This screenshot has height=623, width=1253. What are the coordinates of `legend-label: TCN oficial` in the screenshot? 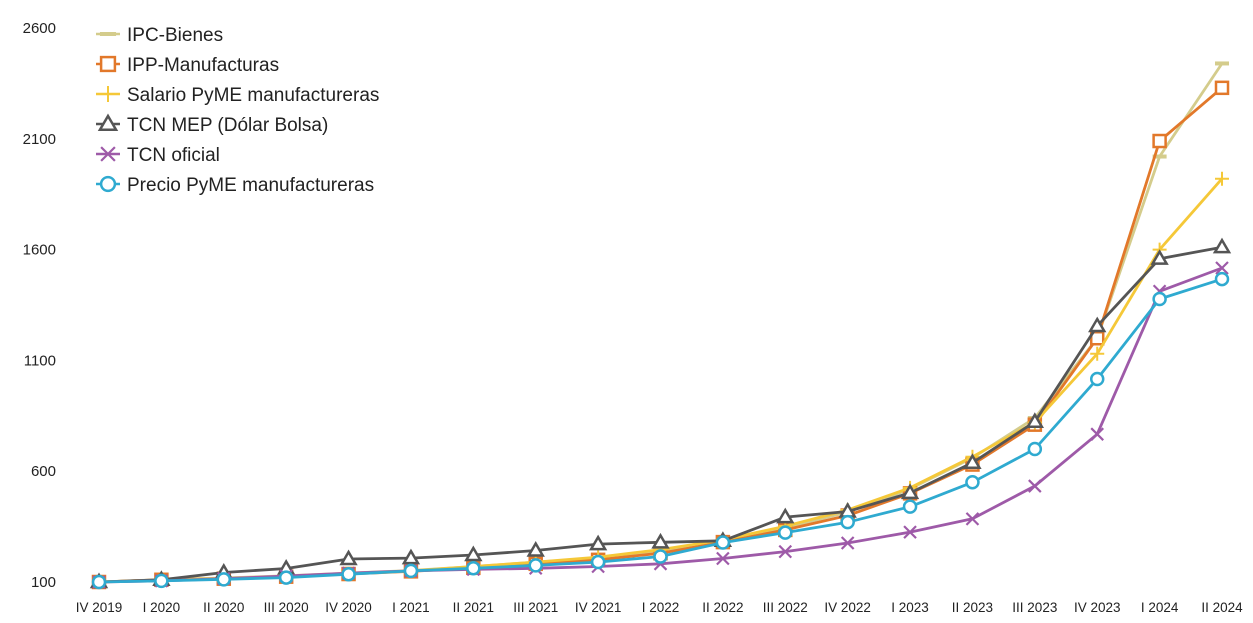 It's located at (173, 155).